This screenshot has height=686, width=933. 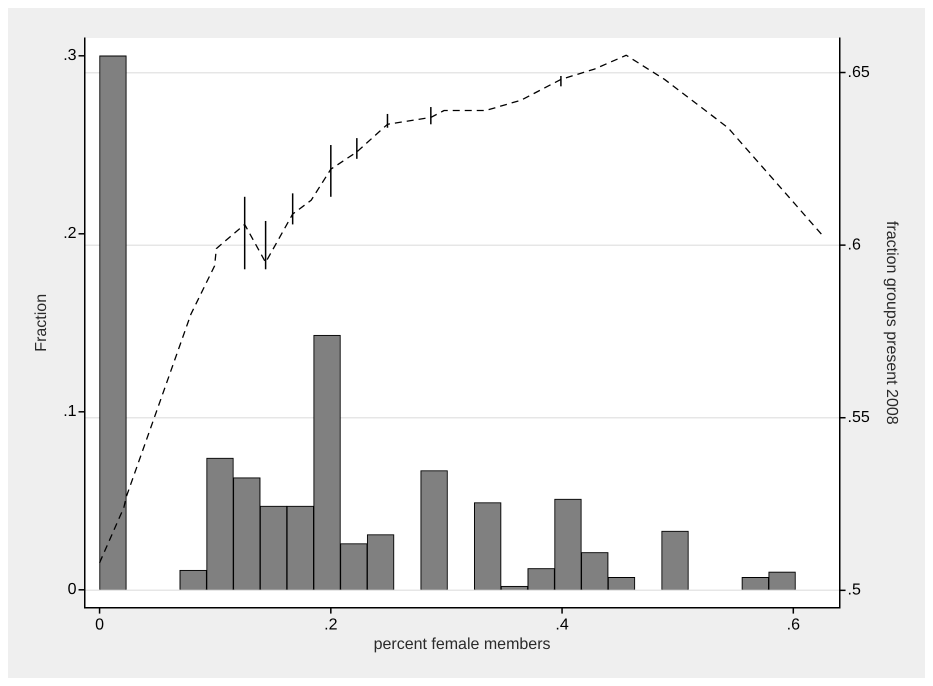 What do you see at coordinates (855, 590) in the screenshot?
I see `y2-tick-label: .5` at bounding box center [855, 590].